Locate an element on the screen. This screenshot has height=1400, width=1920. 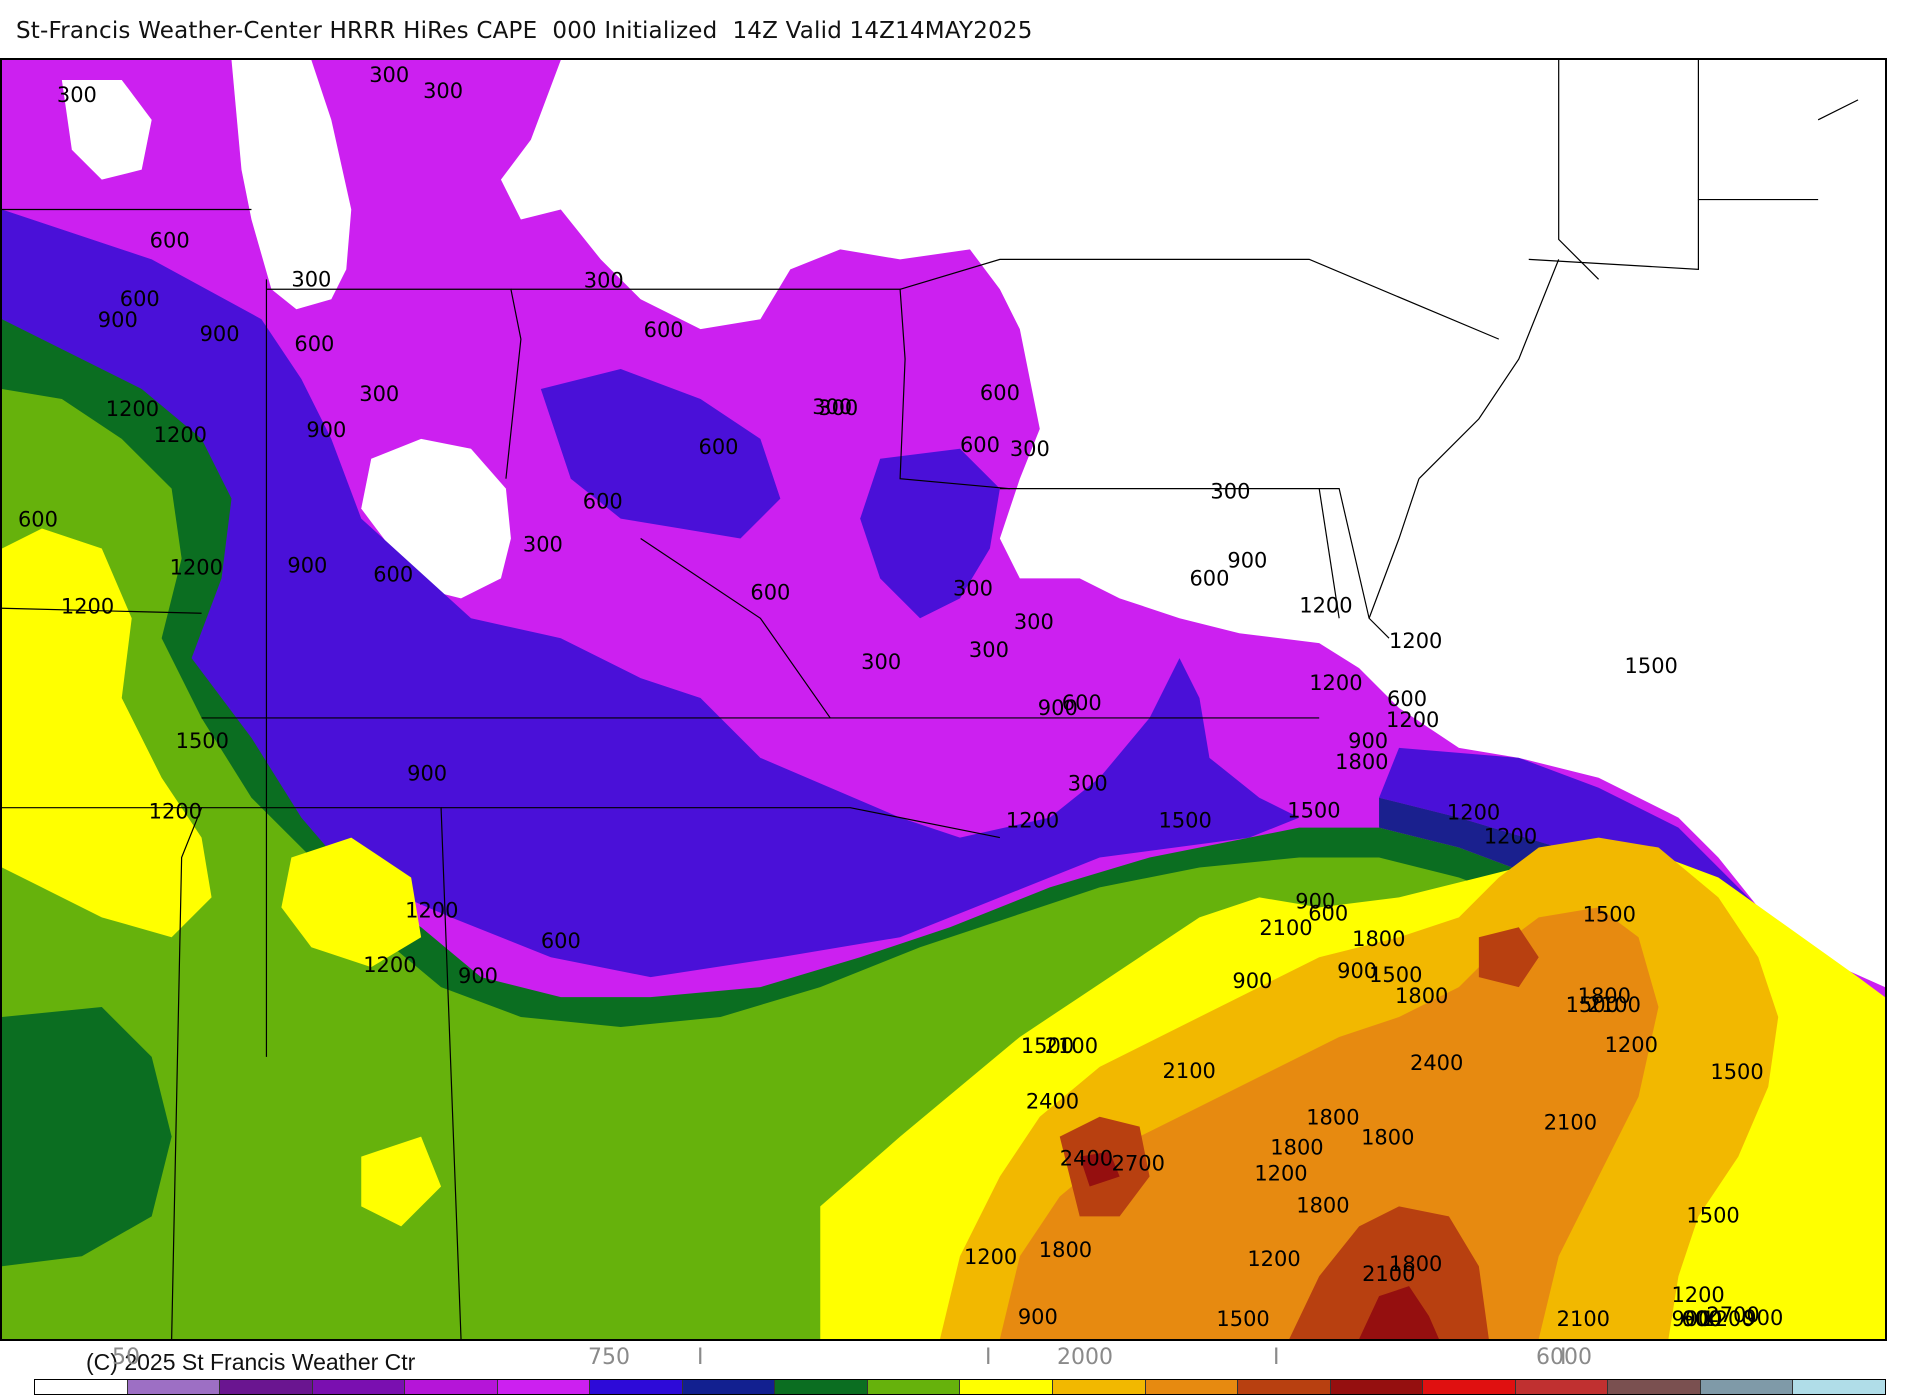
region-dark-orange is located at coordinates (1329, 1123).